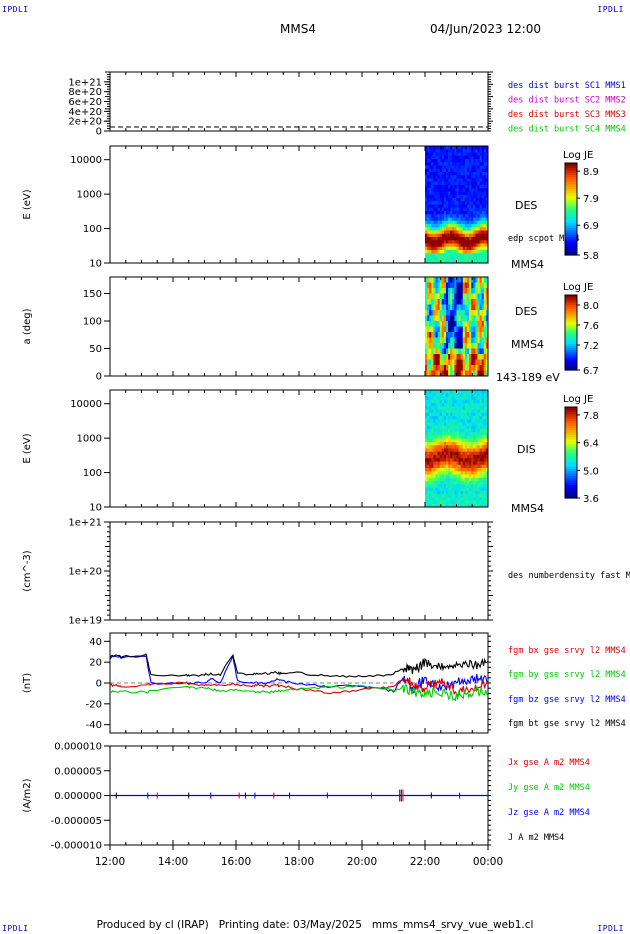  What do you see at coordinates (567, 651) in the screenshot?
I see `fgm-legend-1: fgm bx gse srvy l2 MMS4` at bounding box center [567, 651].